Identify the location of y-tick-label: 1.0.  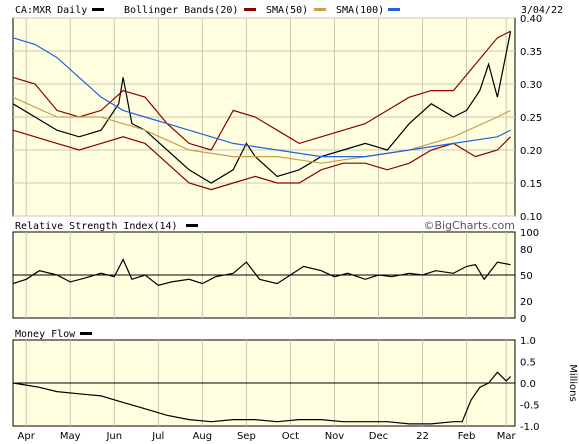
(528, 341).